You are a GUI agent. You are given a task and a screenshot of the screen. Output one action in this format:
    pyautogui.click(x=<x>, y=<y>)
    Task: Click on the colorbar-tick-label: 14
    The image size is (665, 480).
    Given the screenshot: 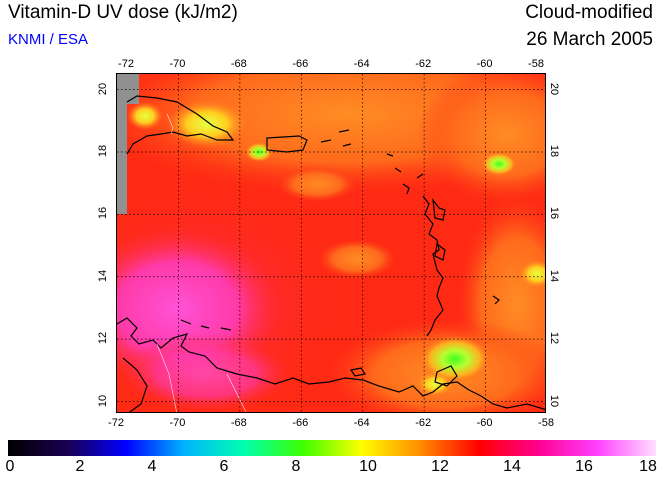 What is the action you would take?
    pyautogui.click(x=512, y=466)
    